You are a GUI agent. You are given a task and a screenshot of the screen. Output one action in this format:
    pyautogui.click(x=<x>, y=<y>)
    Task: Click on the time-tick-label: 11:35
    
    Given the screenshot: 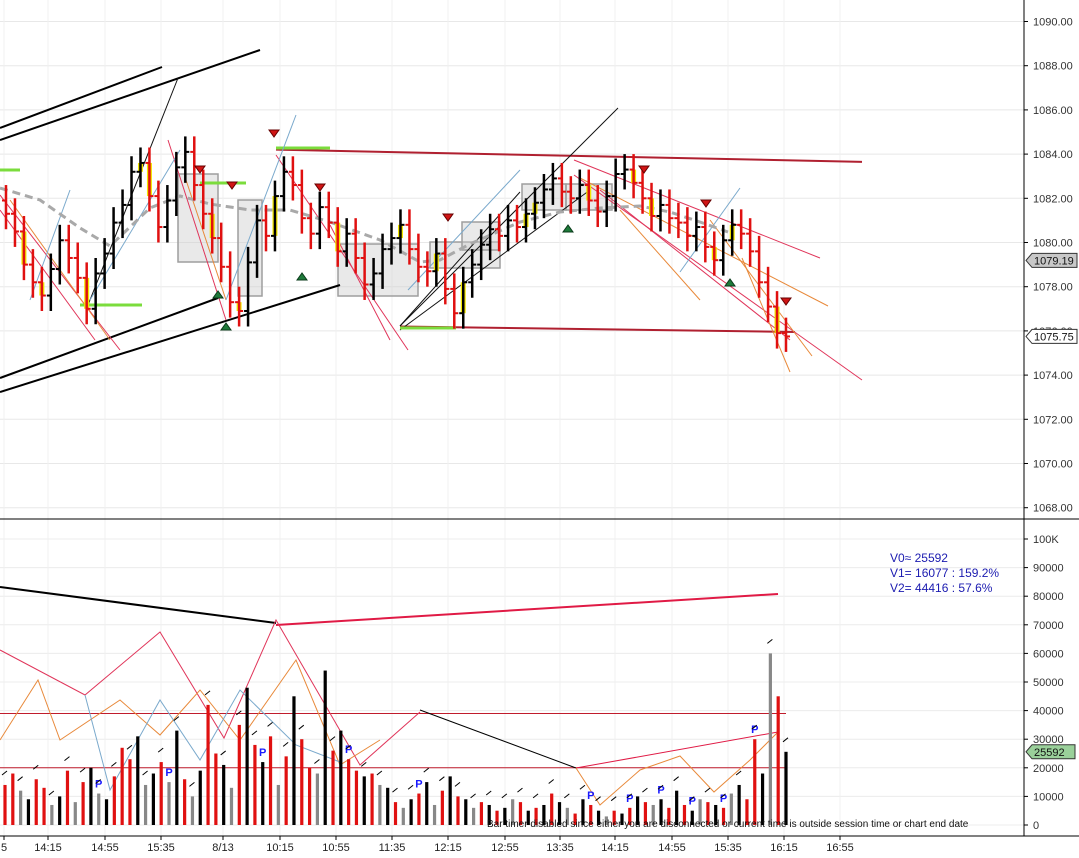 What is the action you would take?
    pyautogui.click(x=392, y=848)
    